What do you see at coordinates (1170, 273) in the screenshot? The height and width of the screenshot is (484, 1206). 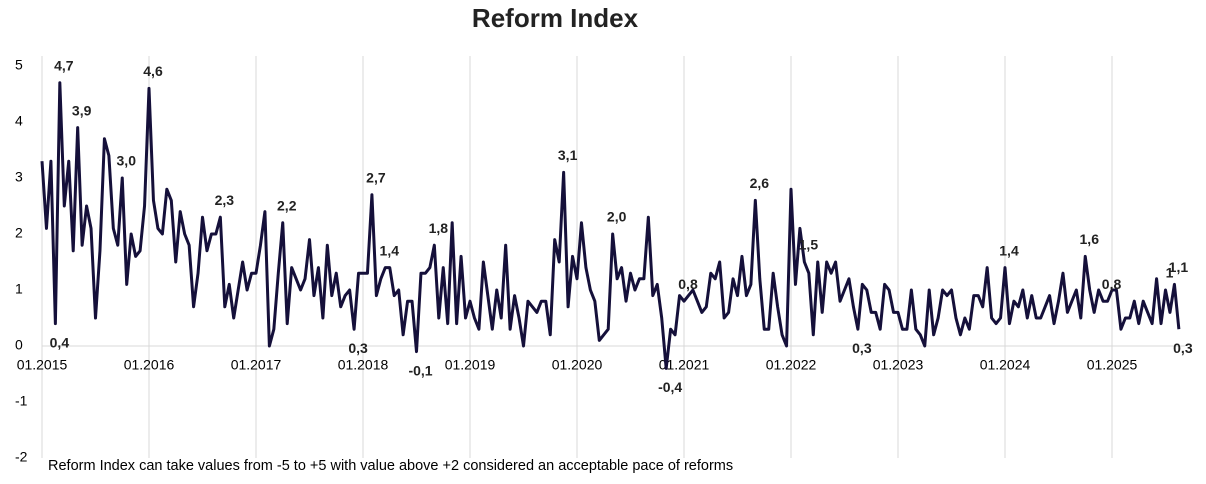 I see `data-label: 1` at bounding box center [1170, 273].